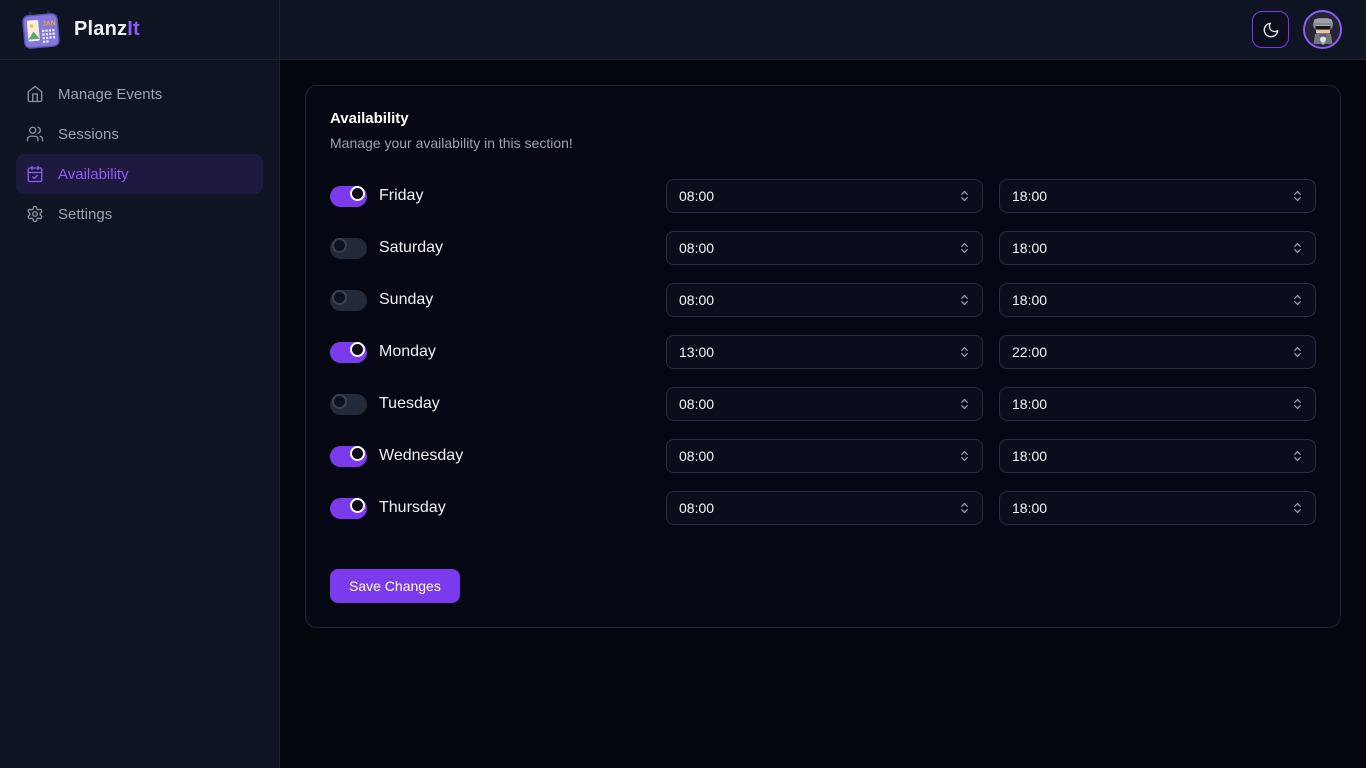 The width and height of the screenshot is (1366, 768). Describe the element at coordinates (421, 455) in the screenshot. I see `day-label: Wednesday` at that location.